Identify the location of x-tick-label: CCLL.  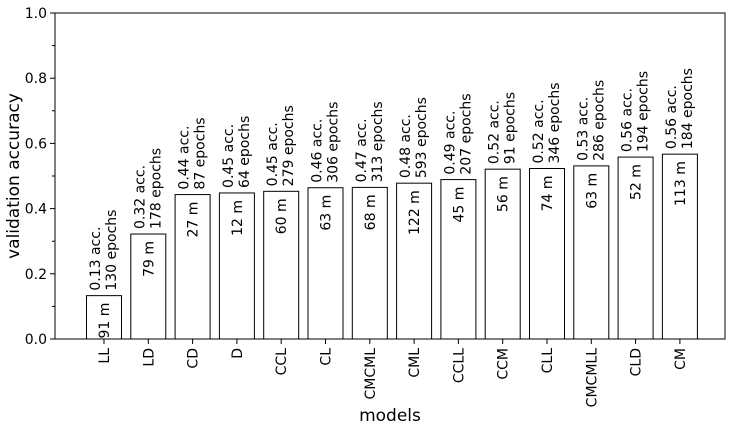
(459, 365).